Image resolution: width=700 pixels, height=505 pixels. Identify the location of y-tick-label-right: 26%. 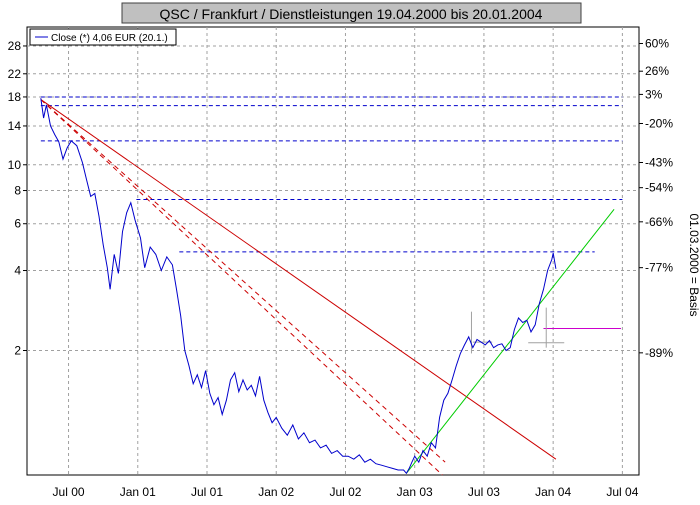
(657, 71).